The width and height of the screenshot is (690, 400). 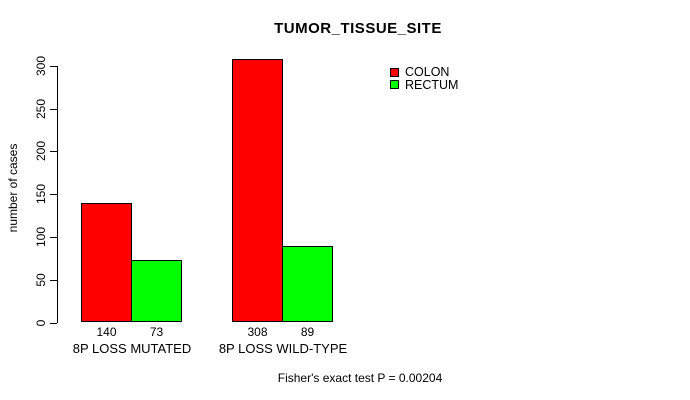 What do you see at coordinates (394, 72) in the screenshot?
I see `legend-swatch-colon` at bounding box center [394, 72].